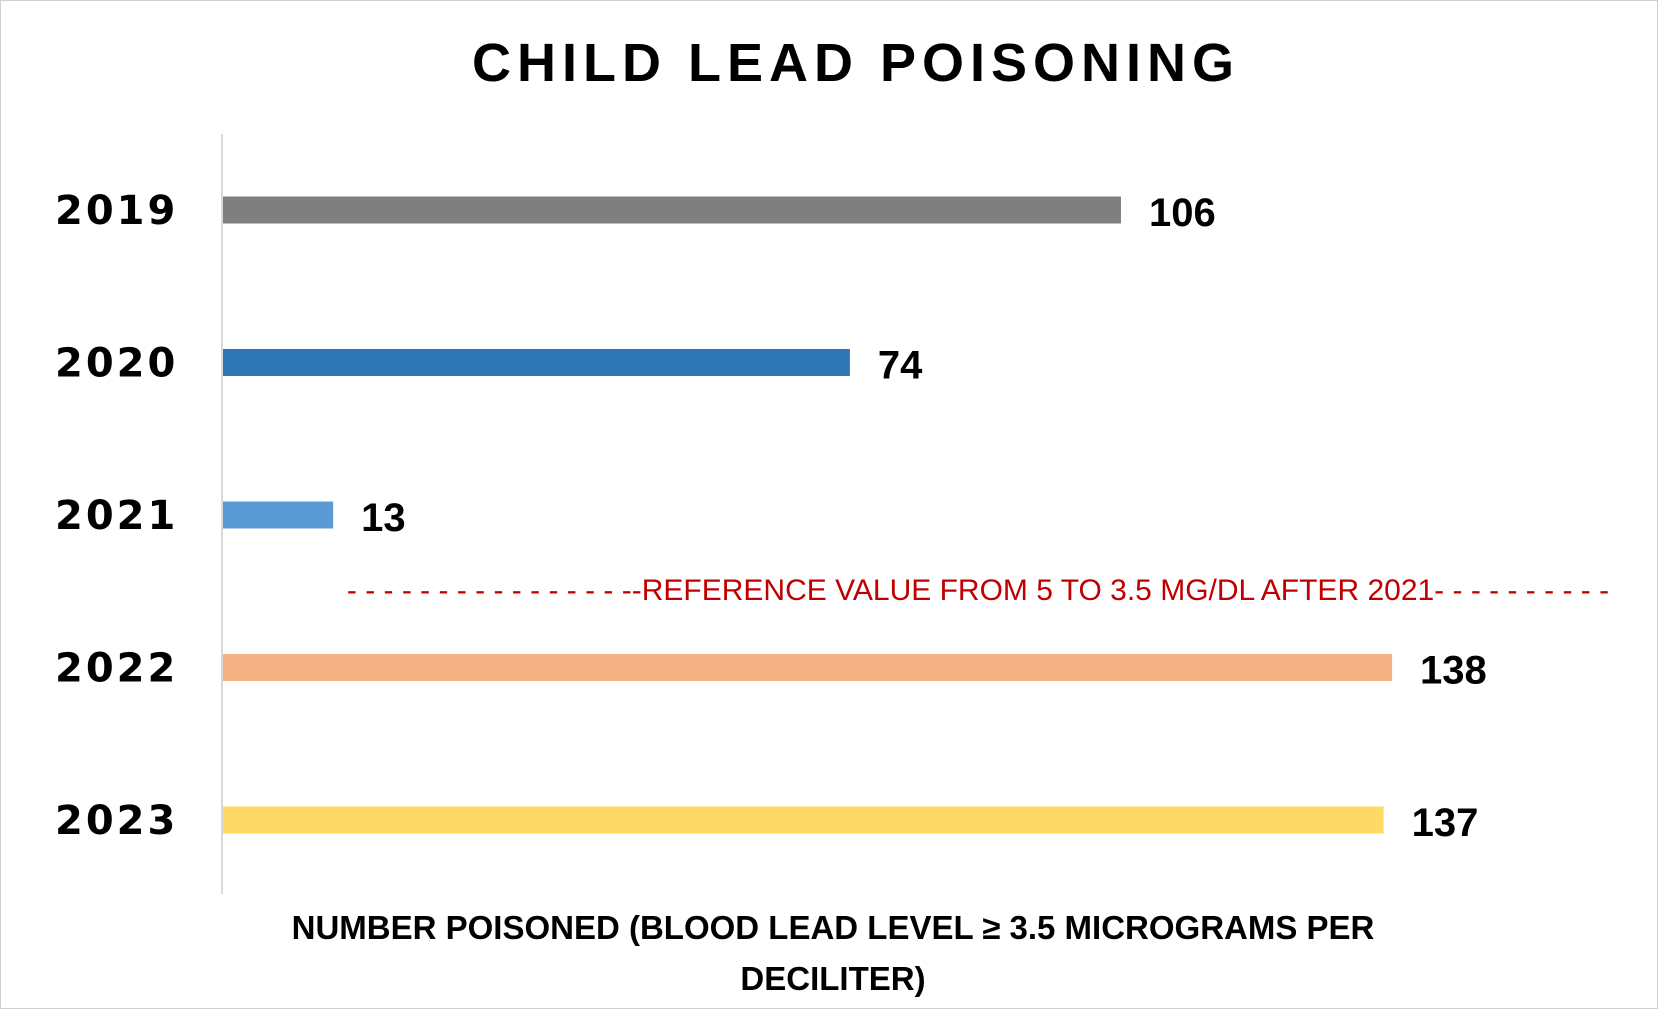  What do you see at coordinates (116, 821) in the screenshot?
I see `y-tick-label: 2023` at bounding box center [116, 821].